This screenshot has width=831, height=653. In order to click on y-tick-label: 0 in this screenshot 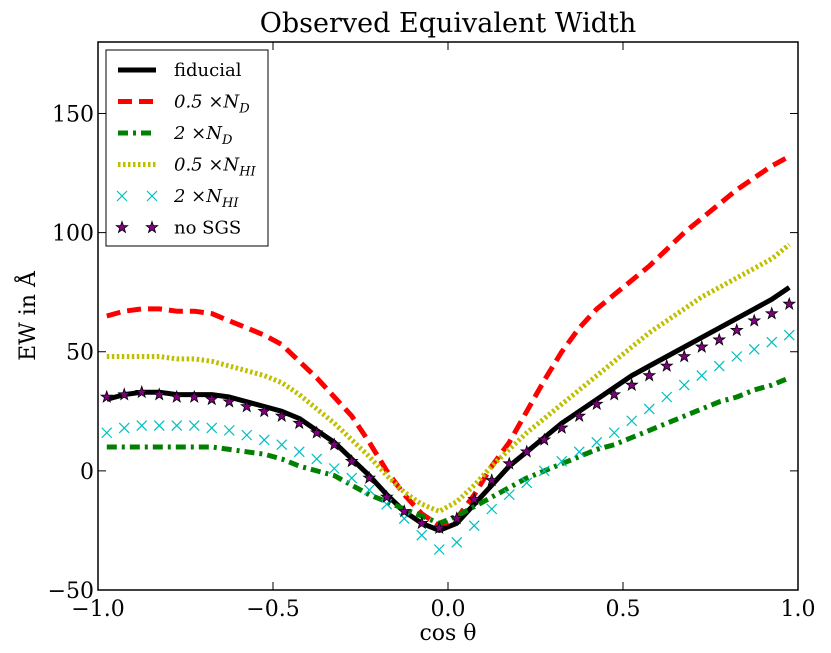, I will do `click(87, 472)`.